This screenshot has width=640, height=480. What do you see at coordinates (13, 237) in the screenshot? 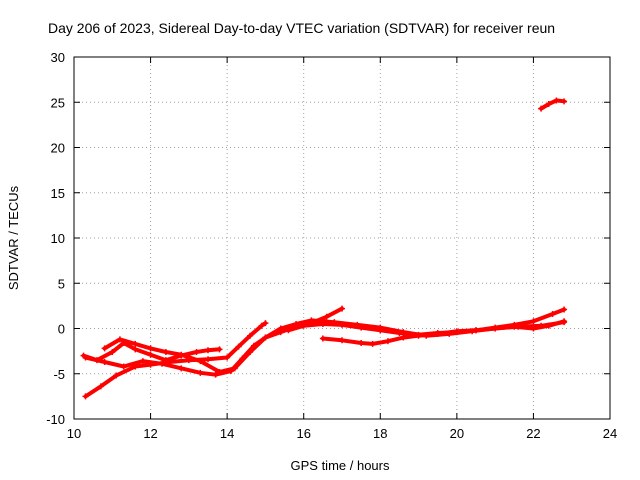
I see `y-axis-label: SDTVAR / TECUs` at bounding box center [13, 237].